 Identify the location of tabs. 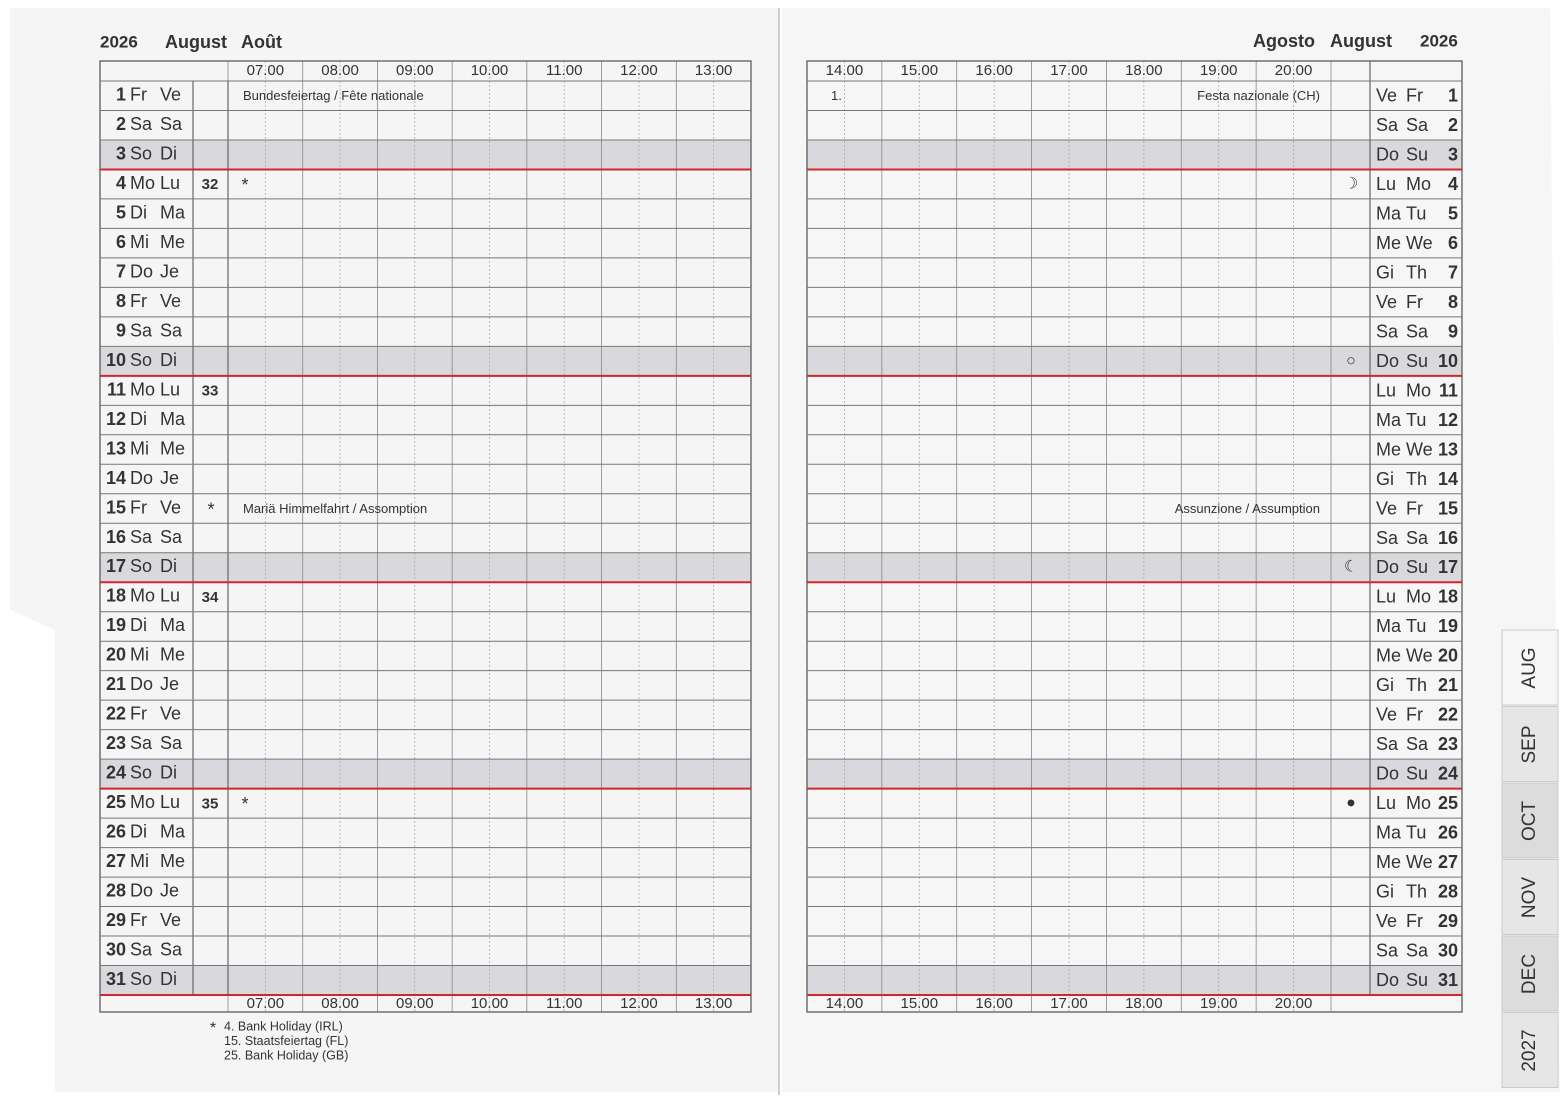
(1530, 858).